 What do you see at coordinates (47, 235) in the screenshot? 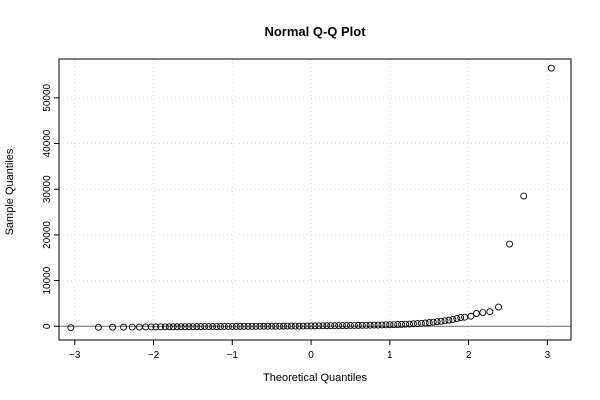
I see `y-tick-label: 20000` at bounding box center [47, 235].